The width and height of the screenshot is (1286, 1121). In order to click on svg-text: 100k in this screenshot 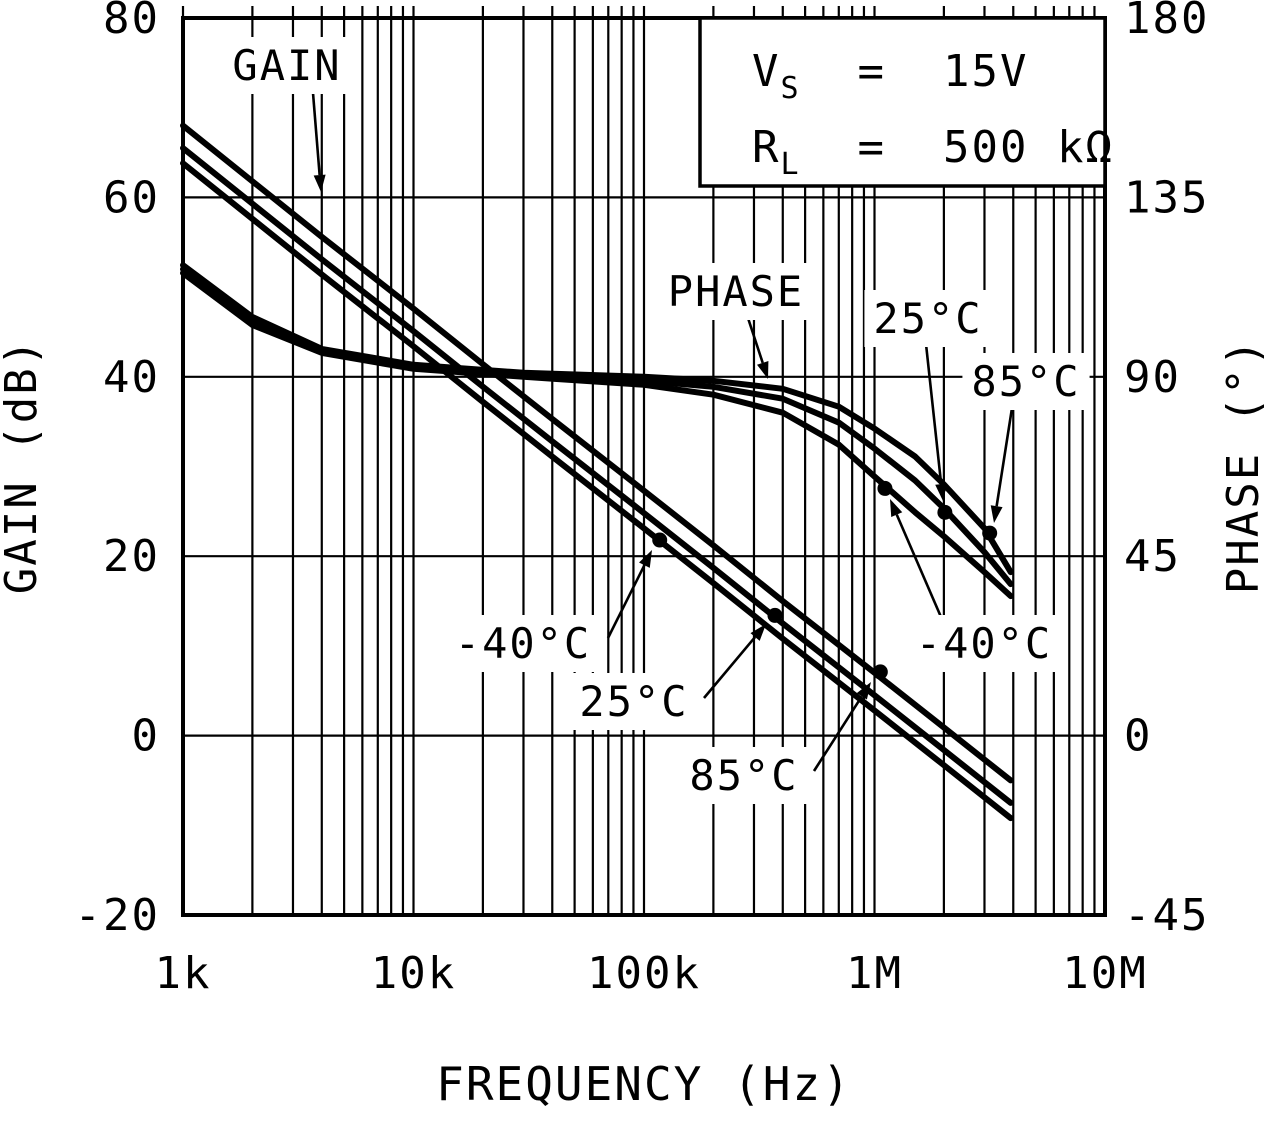, I will do `click(644, 973)`.